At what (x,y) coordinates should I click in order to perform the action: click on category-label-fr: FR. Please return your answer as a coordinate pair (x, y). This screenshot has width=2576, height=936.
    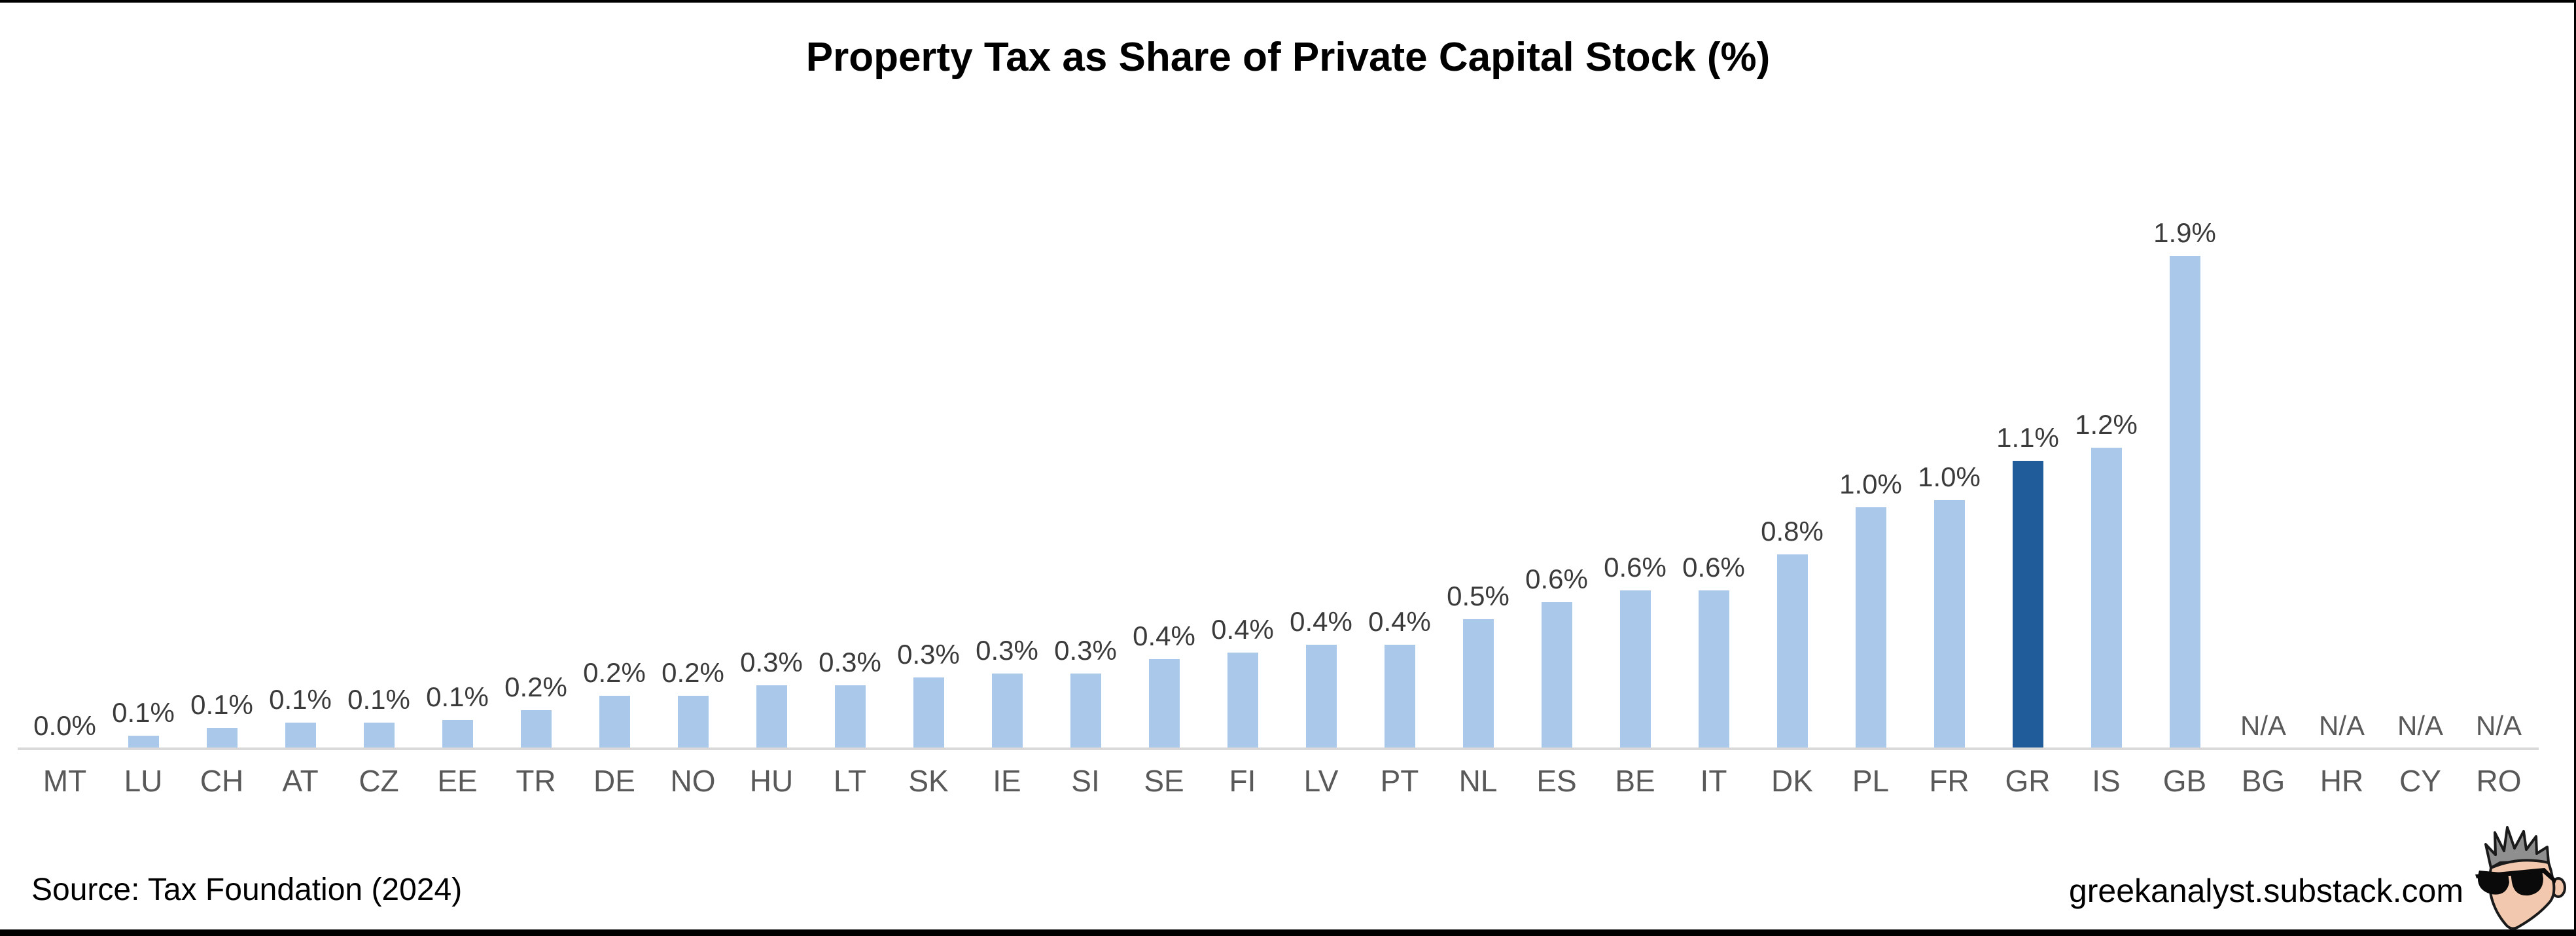
    Looking at the image, I should click on (1949, 781).